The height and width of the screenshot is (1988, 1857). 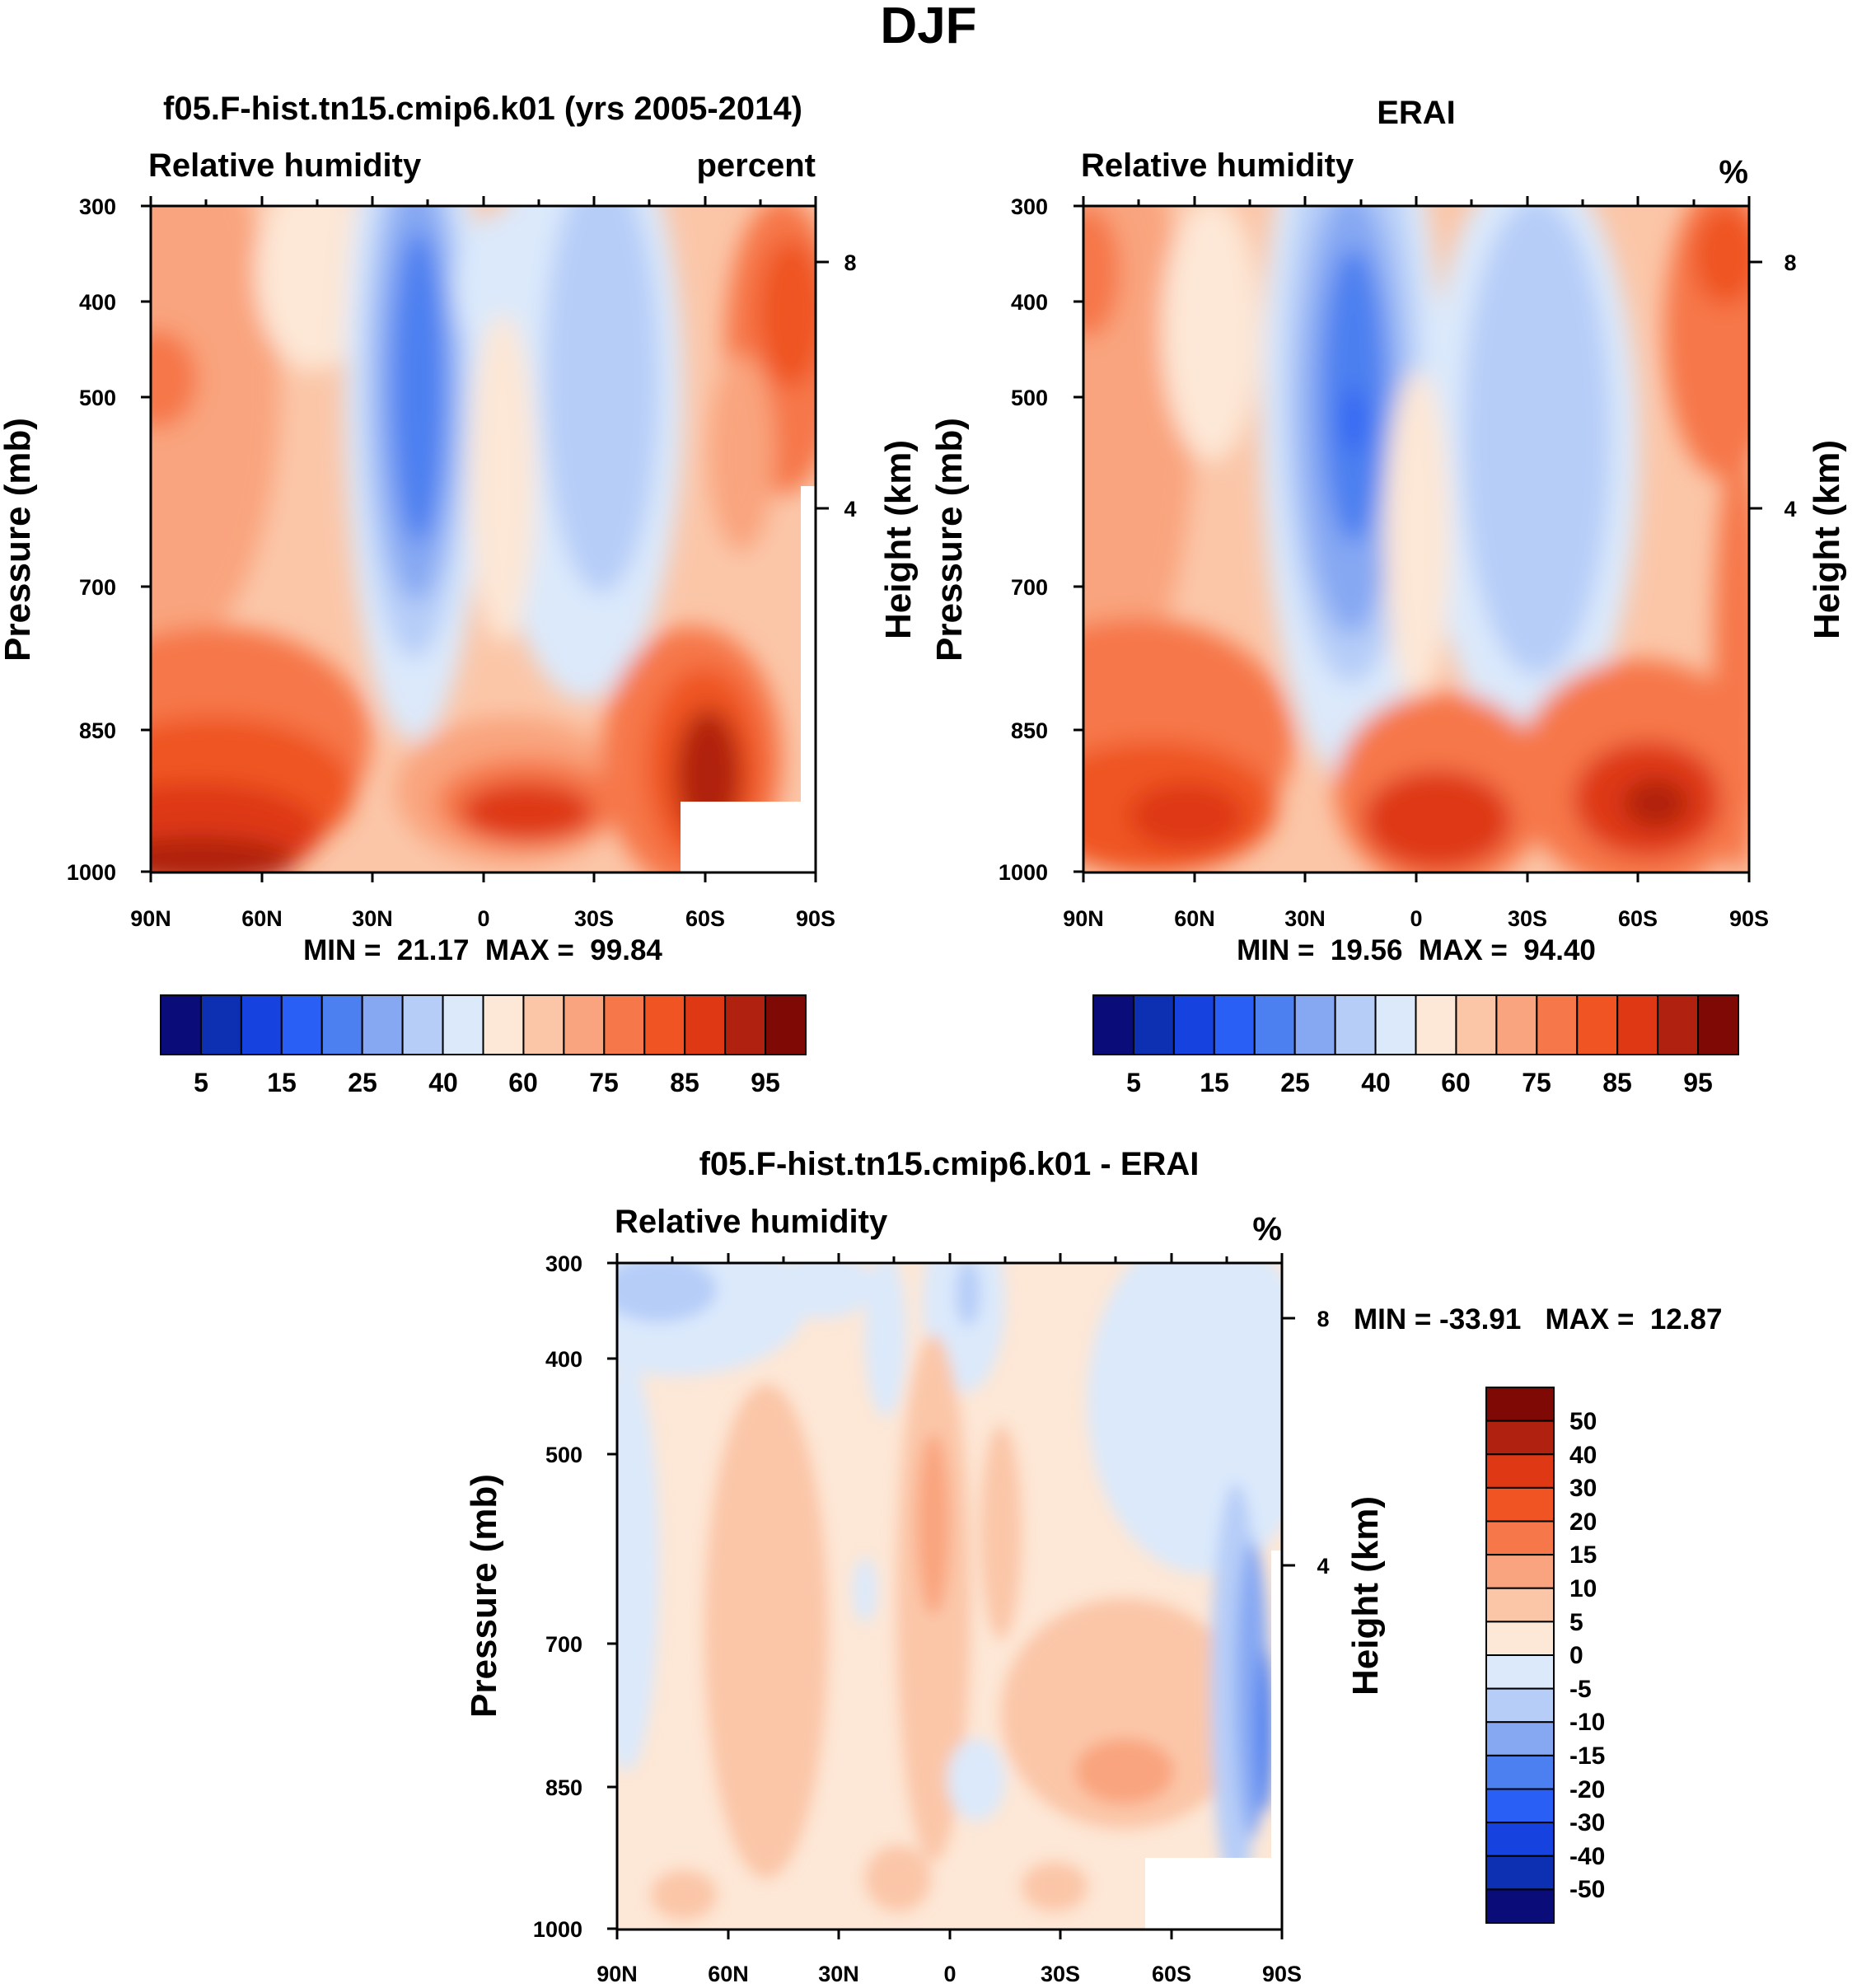 What do you see at coordinates (1587, 1822) in the screenshot?
I see `colorbar-label: -30` at bounding box center [1587, 1822].